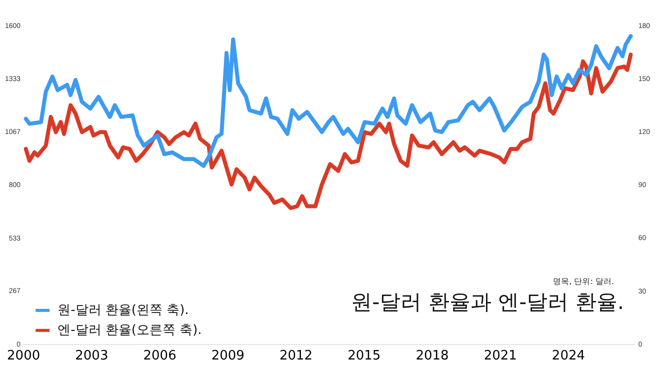 The image size is (658, 370). What do you see at coordinates (500, 356) in the screenshot?
I see `x-tick-label: 2021` at bounding box center [500, 356].